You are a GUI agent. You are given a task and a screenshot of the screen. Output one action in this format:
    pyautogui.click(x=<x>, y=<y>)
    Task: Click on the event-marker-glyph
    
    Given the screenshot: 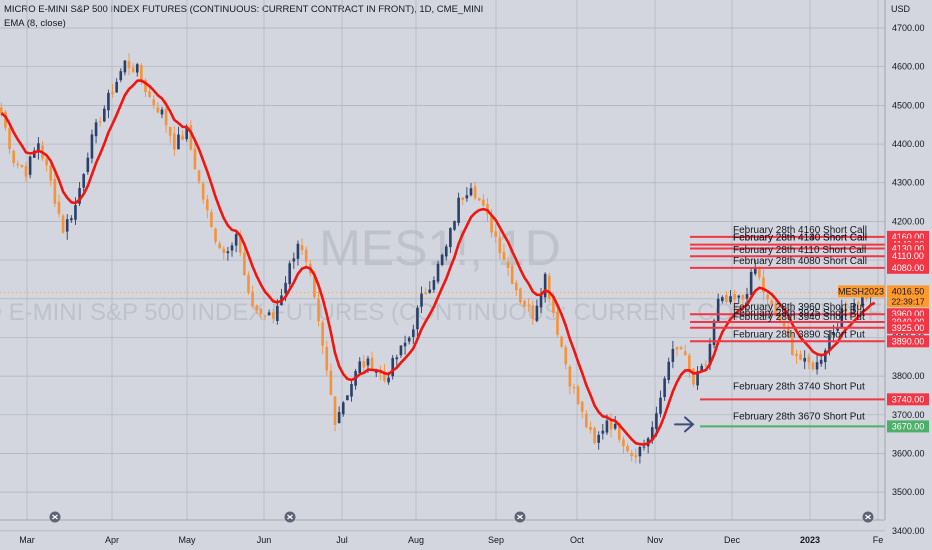 What is the action you would take?
    pyautogui.click(x=290, y=517)
    